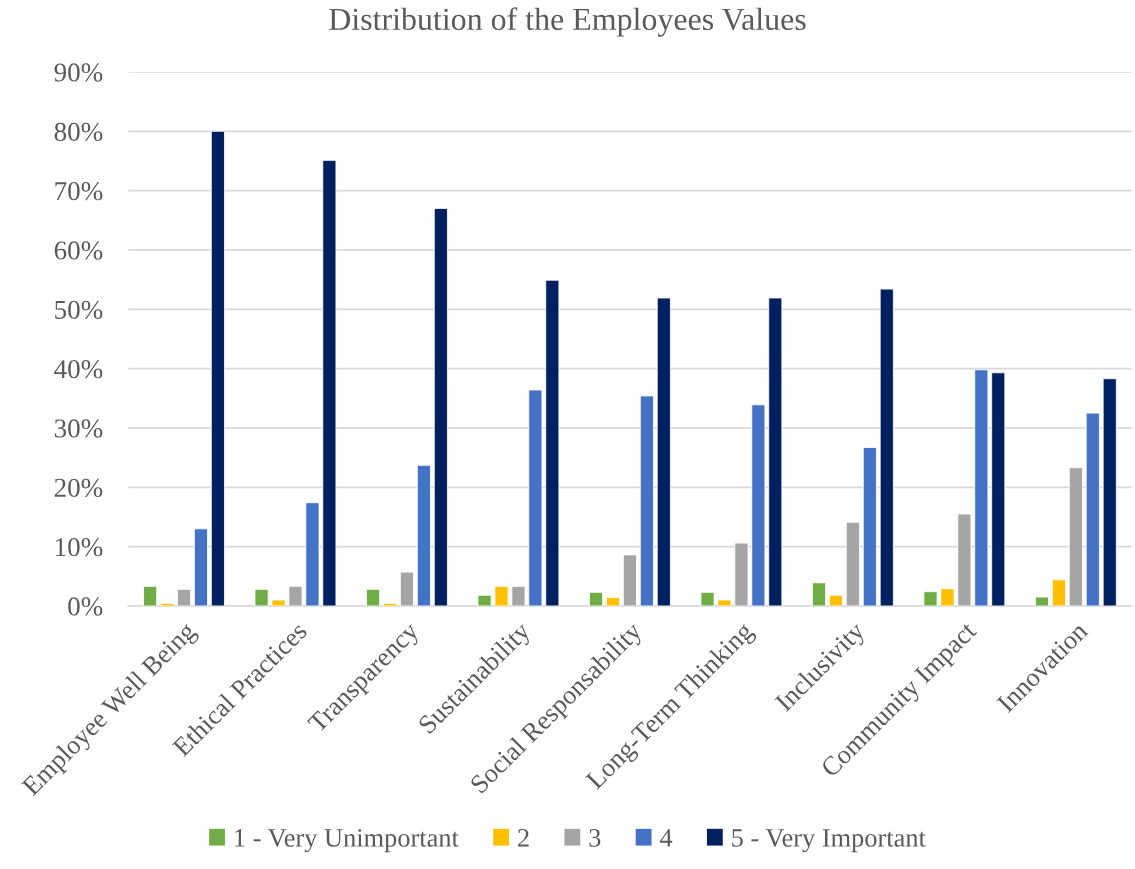 This screenshot has width=1135, height=869. I want to click on y-tick-label: 60%, so click(78, 250).